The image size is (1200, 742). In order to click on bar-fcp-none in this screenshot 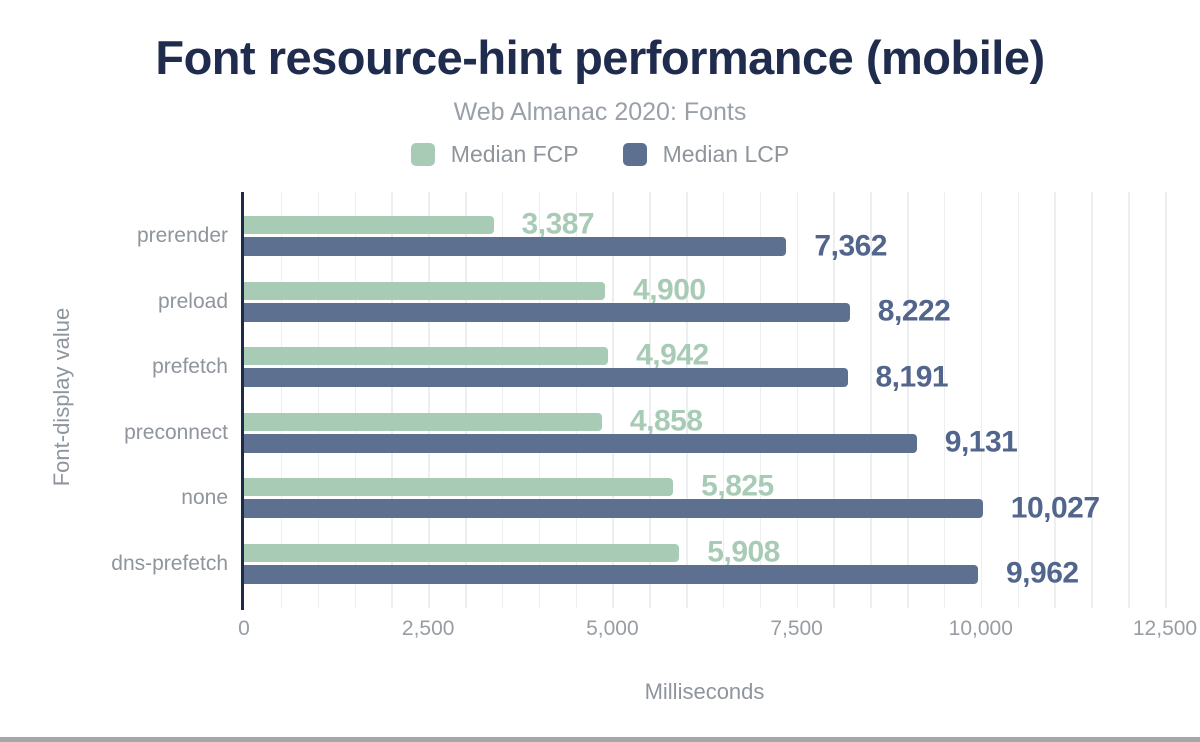, I will do `click(459, 487)`.